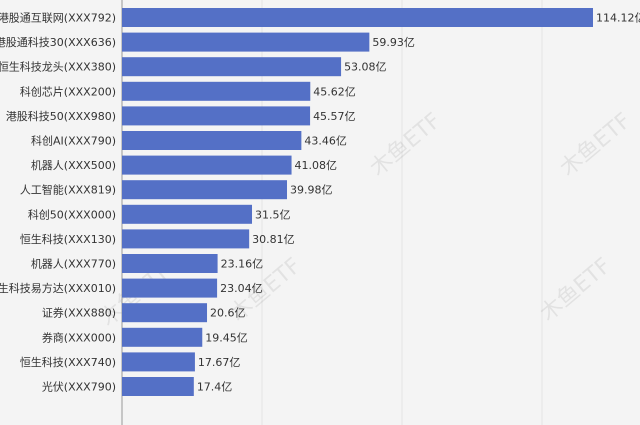 The height and width of the screenshot is (425, 640). Describe the element at coordinates (242, 264) in the screenshot. I see `value-label-10: 23.16亿` at that location.